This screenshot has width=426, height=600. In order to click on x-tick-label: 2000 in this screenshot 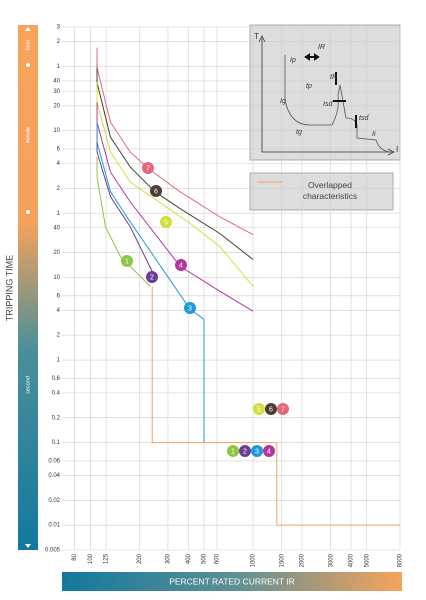, I will do `click(303, 560)`.